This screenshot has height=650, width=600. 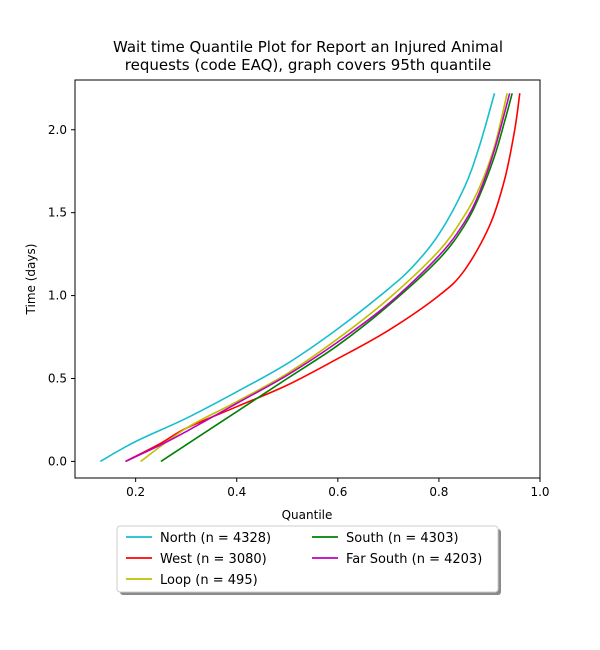 I want to click on y-tick-label: 1.0, so click(x=57, y=296).